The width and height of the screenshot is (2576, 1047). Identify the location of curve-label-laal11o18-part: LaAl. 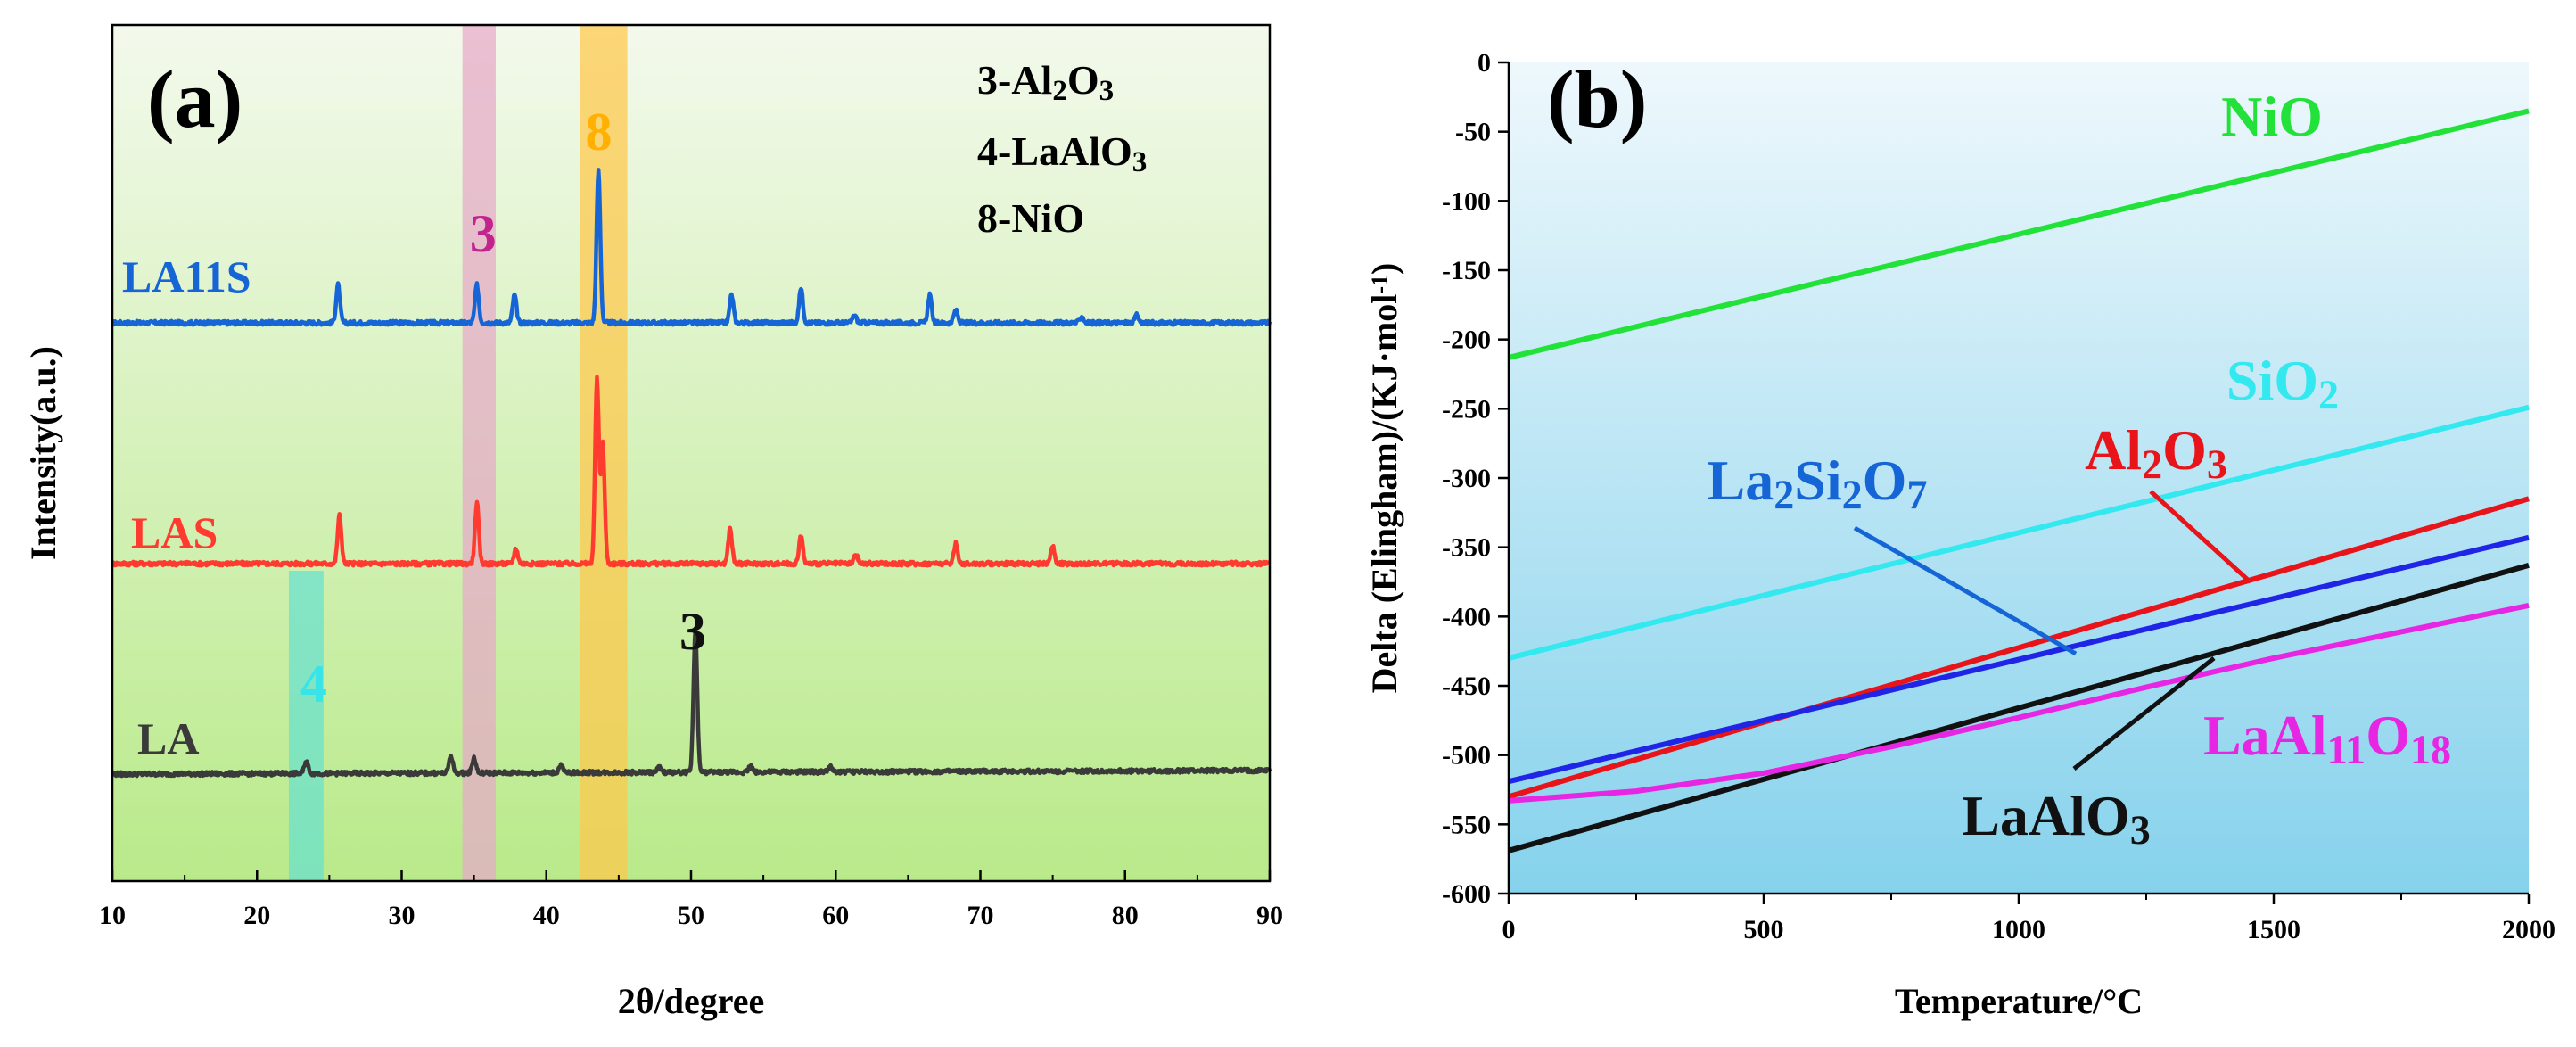
(2265, 735).